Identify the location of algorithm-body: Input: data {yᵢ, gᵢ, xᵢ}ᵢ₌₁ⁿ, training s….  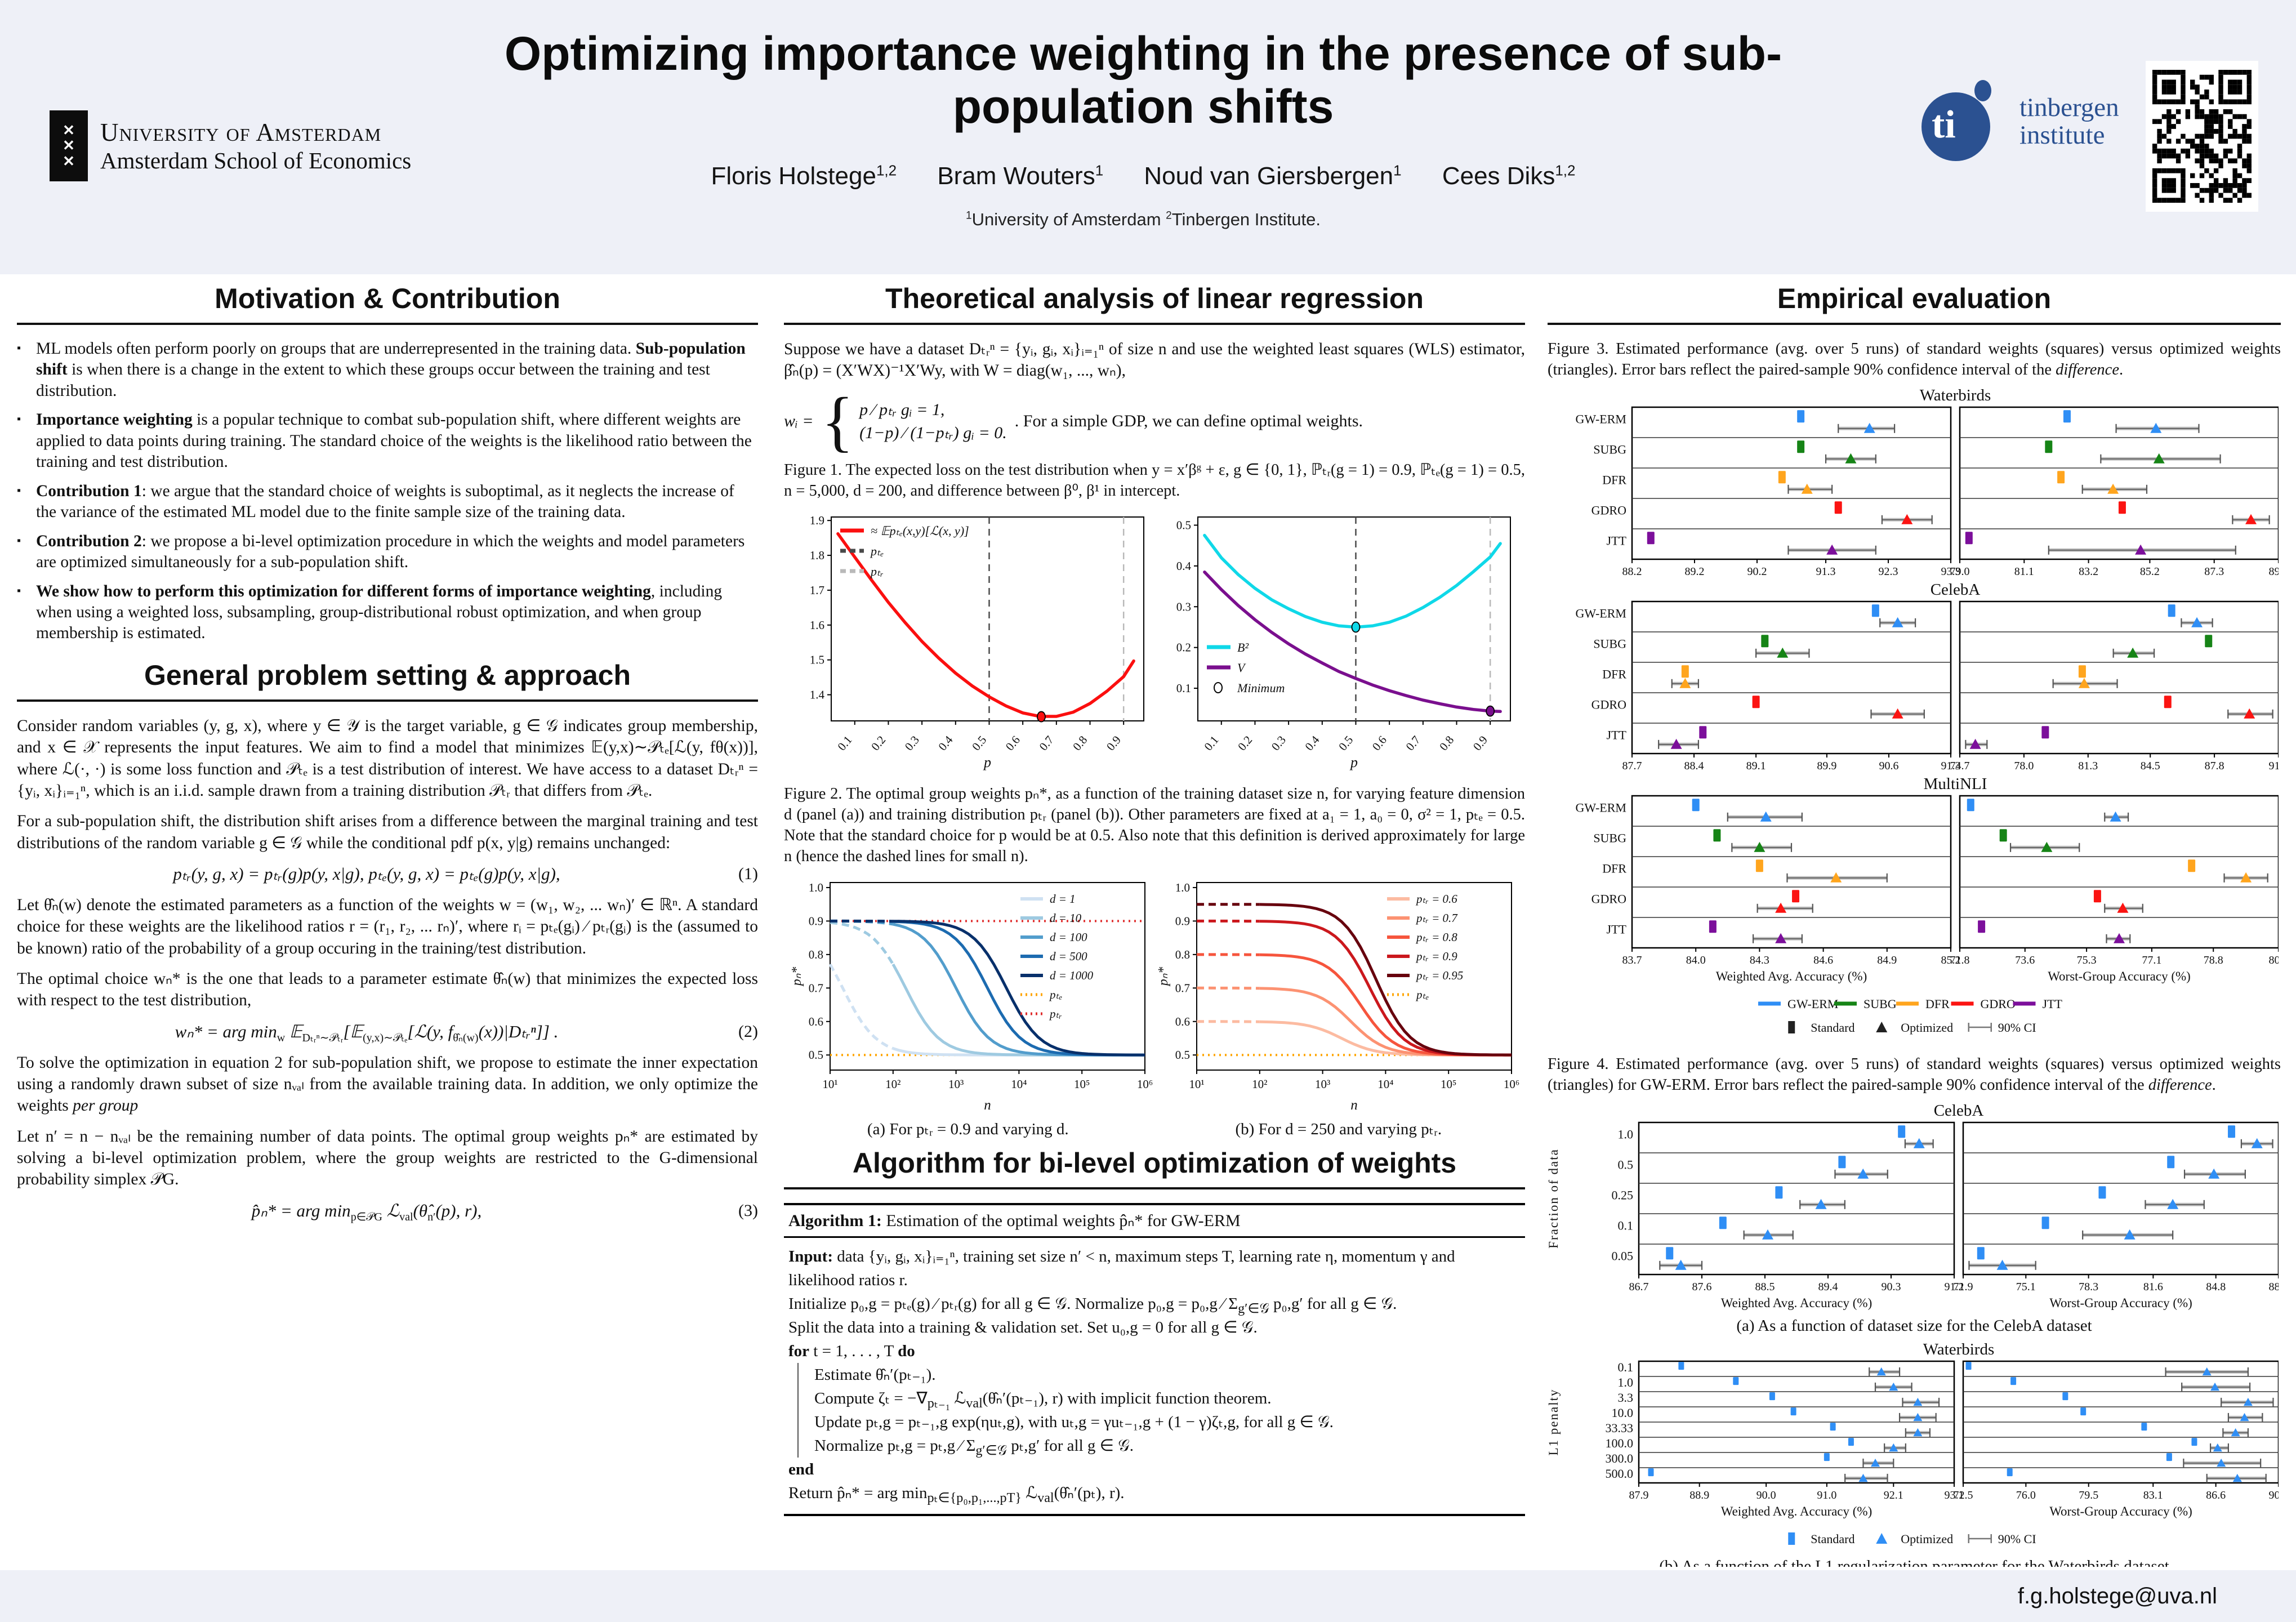
(1154, 1376).